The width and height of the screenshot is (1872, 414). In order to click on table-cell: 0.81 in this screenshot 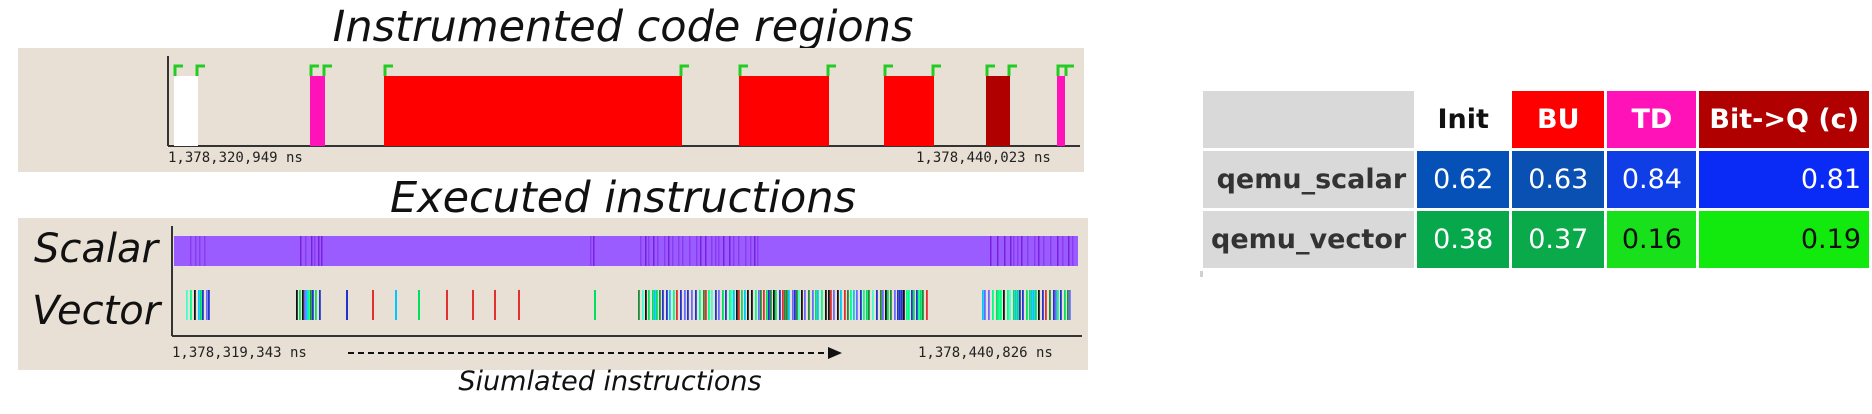, I will do `click(1784, 179)`.